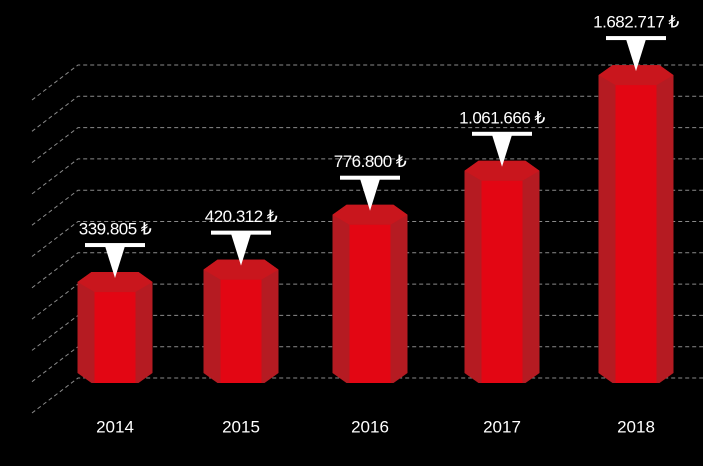 The image size is (703, 466). What do you see at coordinates (115, 229) in the screenshot?
I see `value-label: 339.805 ₺` at bounding box center [115, 229].